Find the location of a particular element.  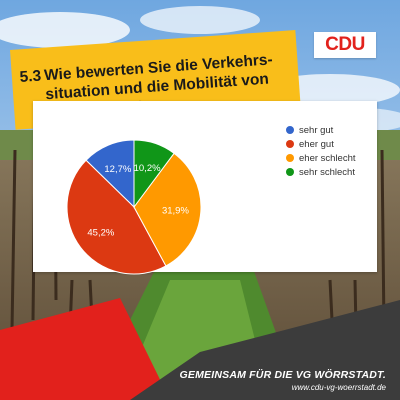

legend-item-eher-schlecht: eher schlecht is located at coordinates (321, 158).